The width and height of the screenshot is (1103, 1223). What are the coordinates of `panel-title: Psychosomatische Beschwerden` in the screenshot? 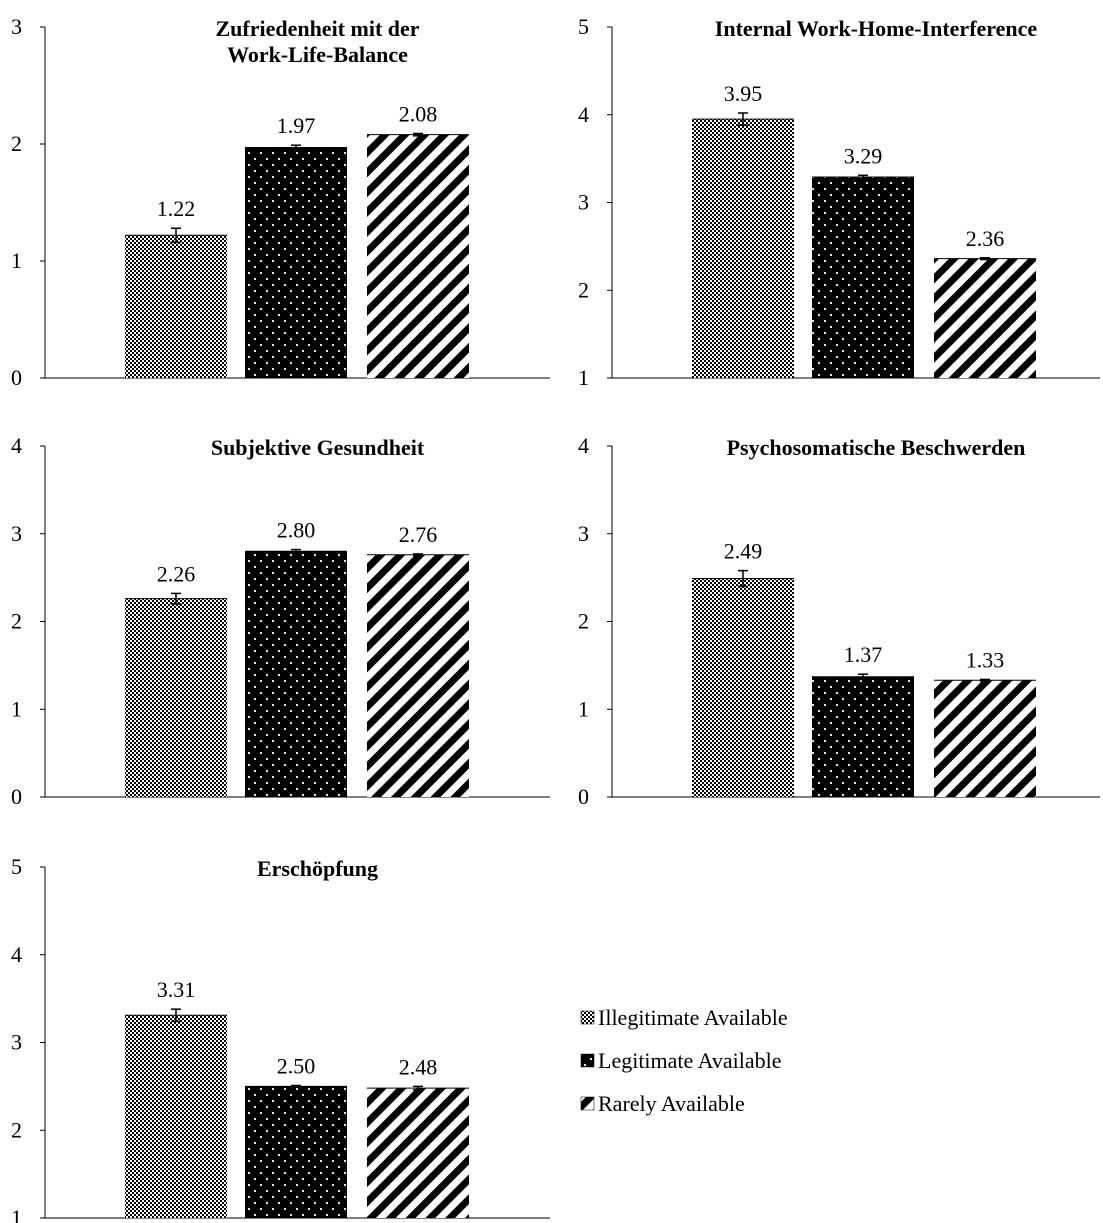 It's located at (876, 447).